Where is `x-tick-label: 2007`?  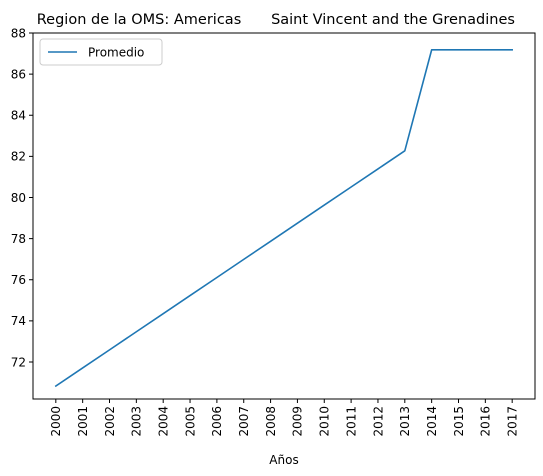
x-tick-label: 2007 is located at coordinates (244, 421).